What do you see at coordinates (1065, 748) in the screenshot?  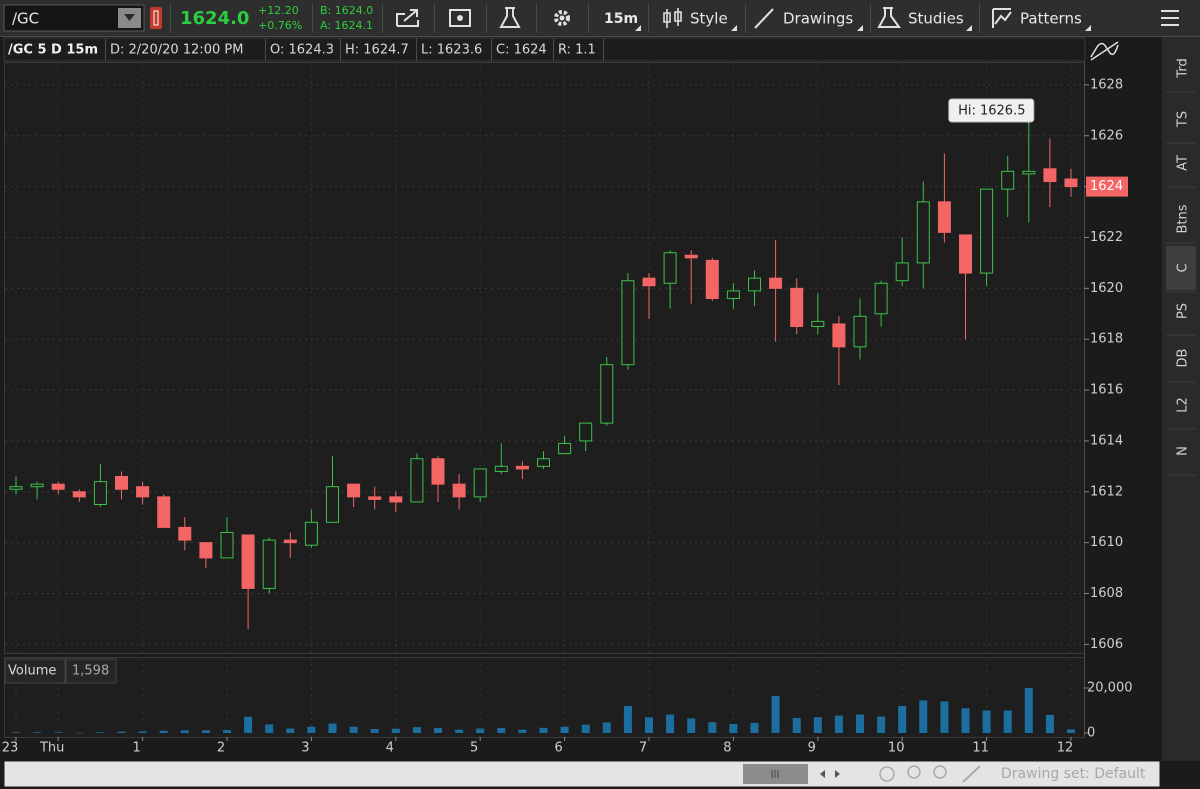 I see `x-tick-label: 12` at bounding box center [1065, 748].